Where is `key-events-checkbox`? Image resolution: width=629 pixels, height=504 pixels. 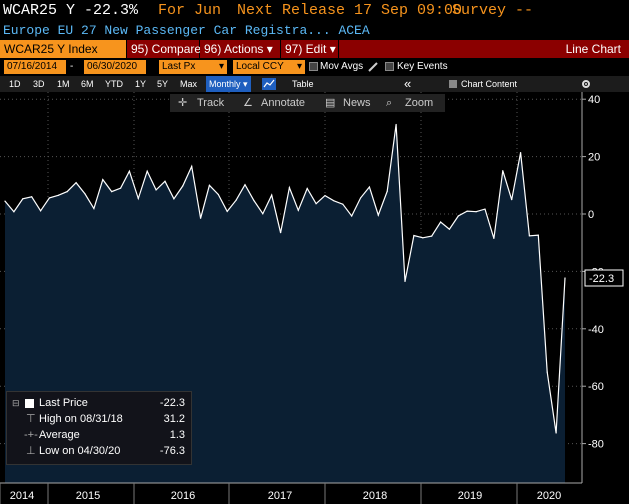 key-events-checkbox is located at coordinates (389, 66).